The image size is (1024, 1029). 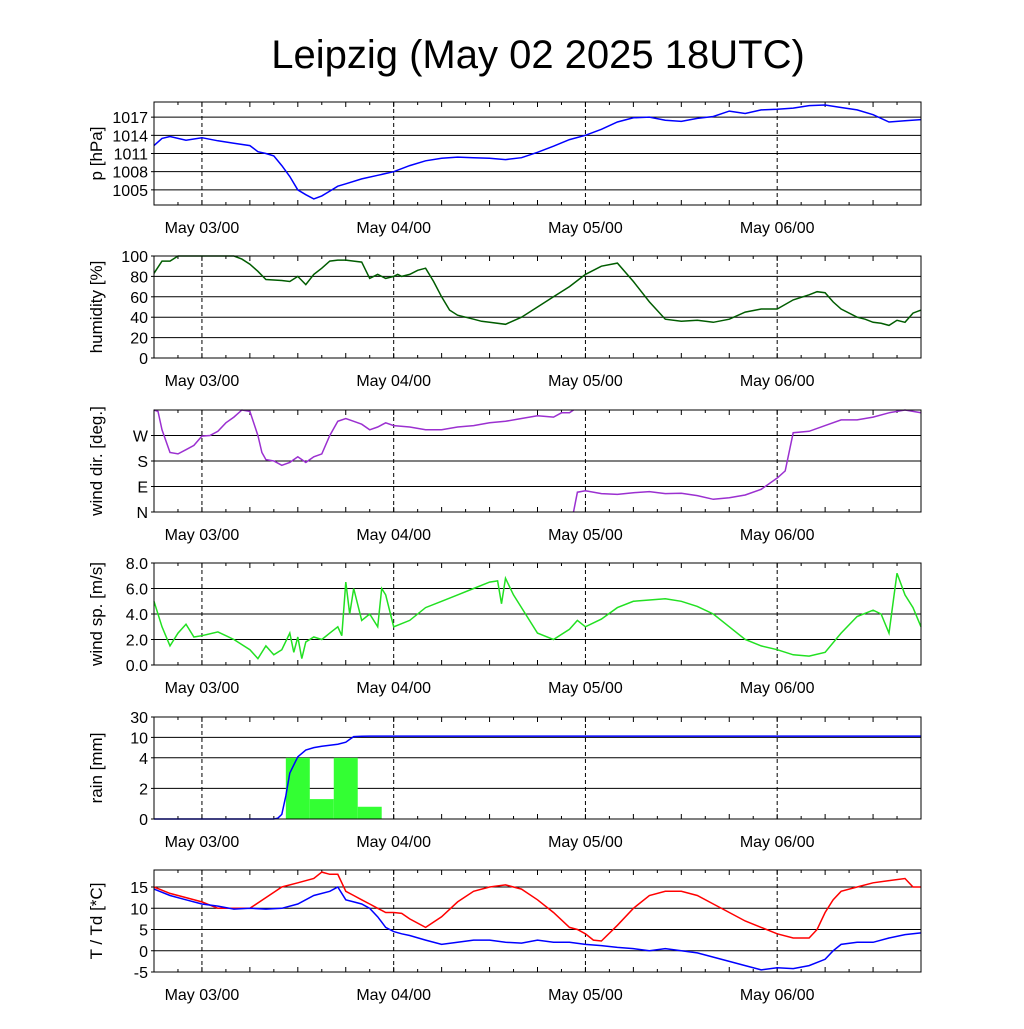 What do you see at coordinates (537, 906) in the screenshot?
I see `series-T` at bounding box center [537, 906].